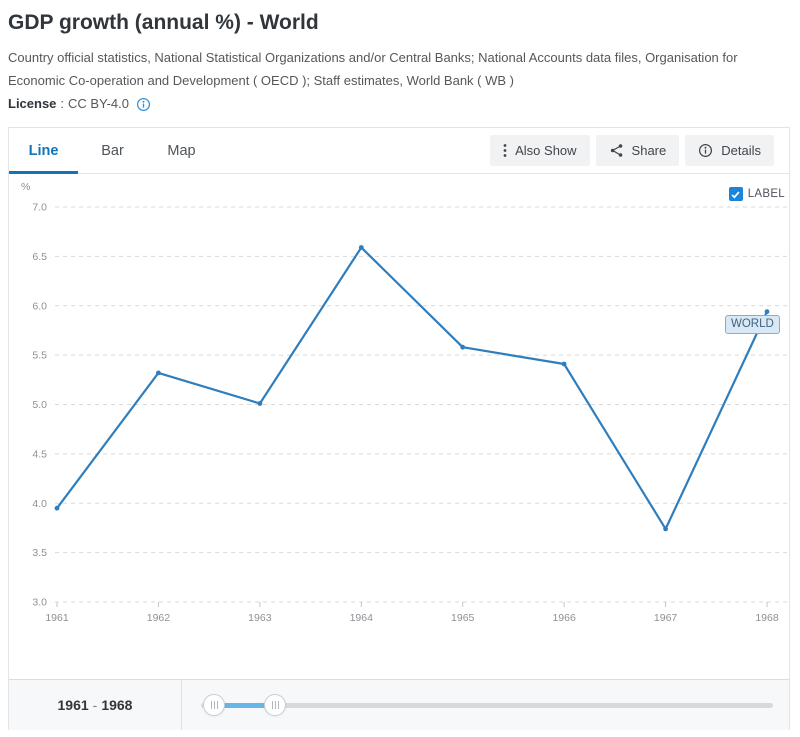 The width and height of the screenshot is (800, 737). Describe the element at coordinates (564, 618) in the screenshot. I see `x-tick-label: 1966` at that location.